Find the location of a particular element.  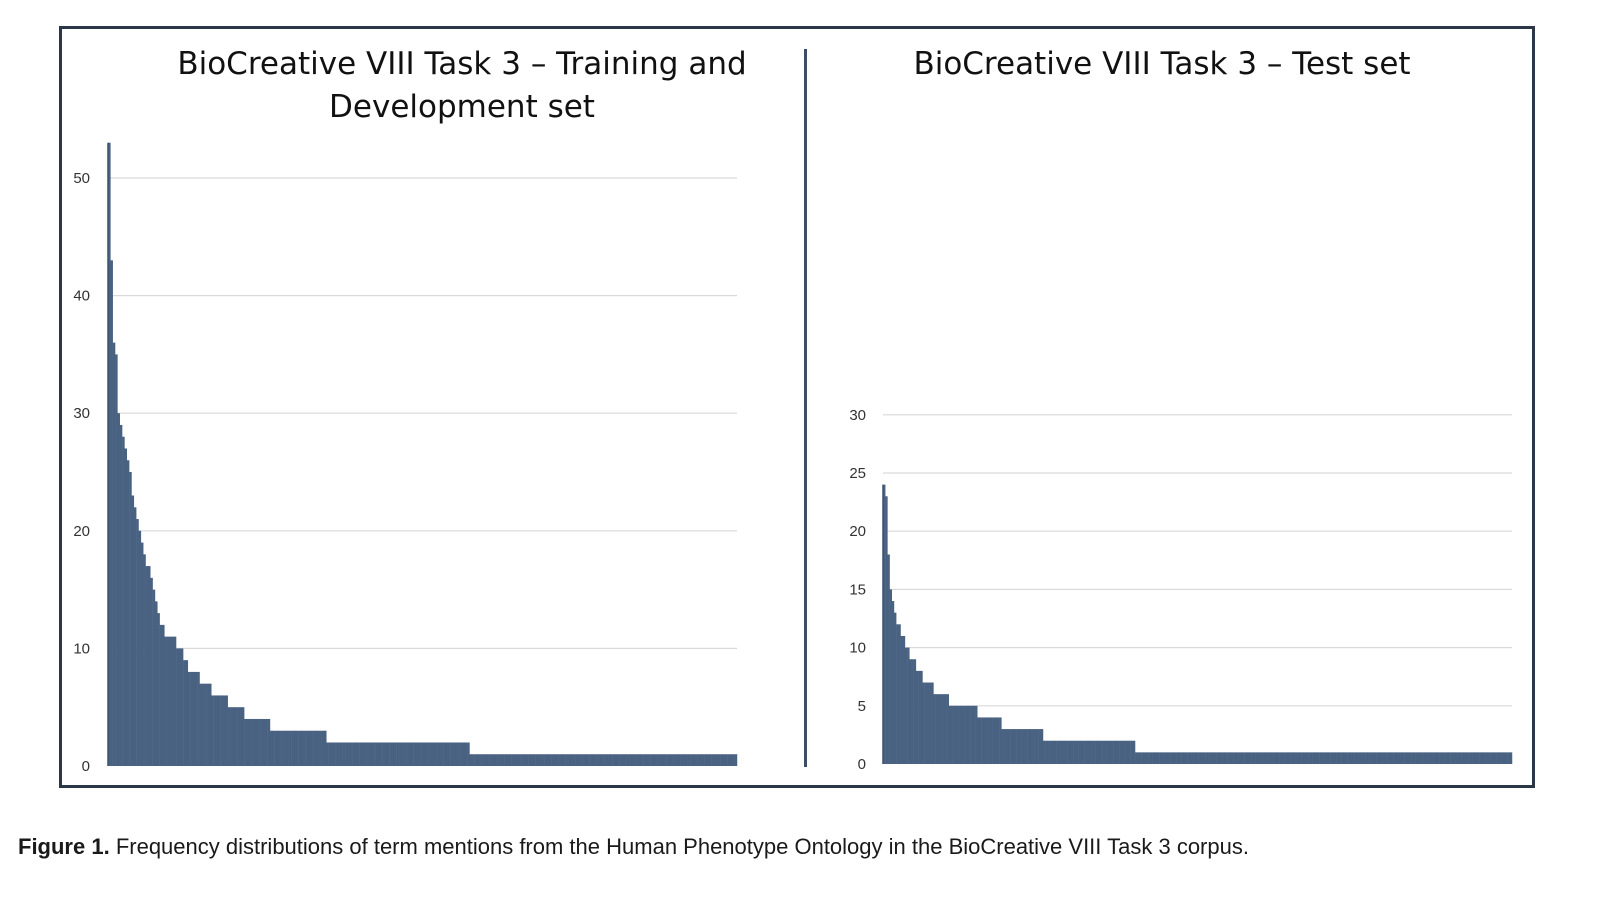

y-tick-label-training-30: 30 is located at coordinates (81, 413).